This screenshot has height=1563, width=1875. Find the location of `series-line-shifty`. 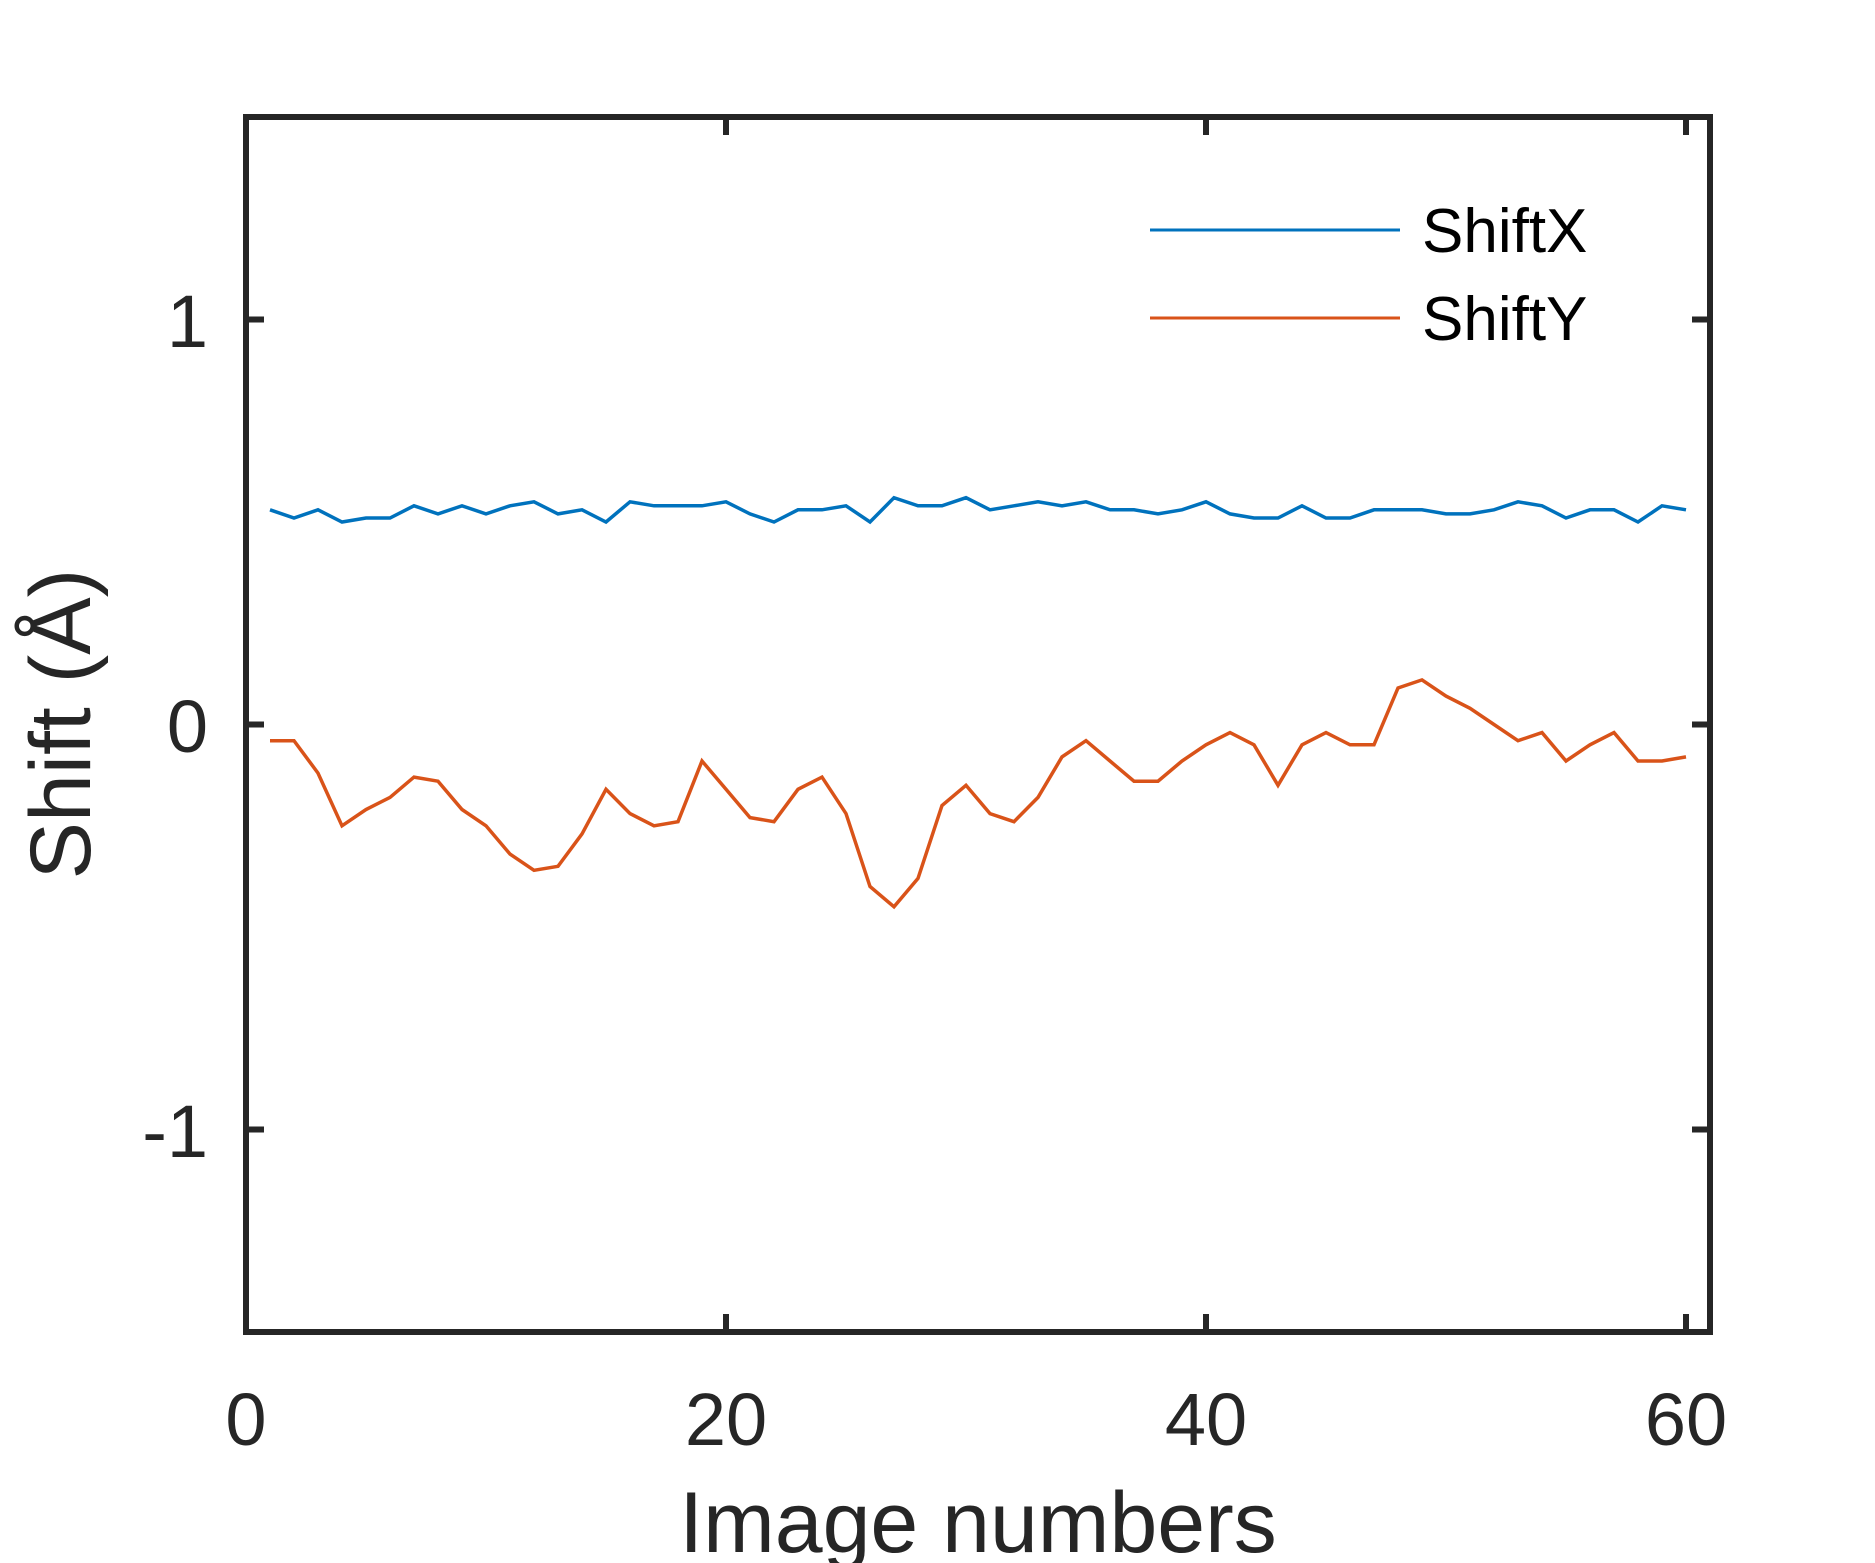

series-line-shifty is located at coordinates (978, 793).